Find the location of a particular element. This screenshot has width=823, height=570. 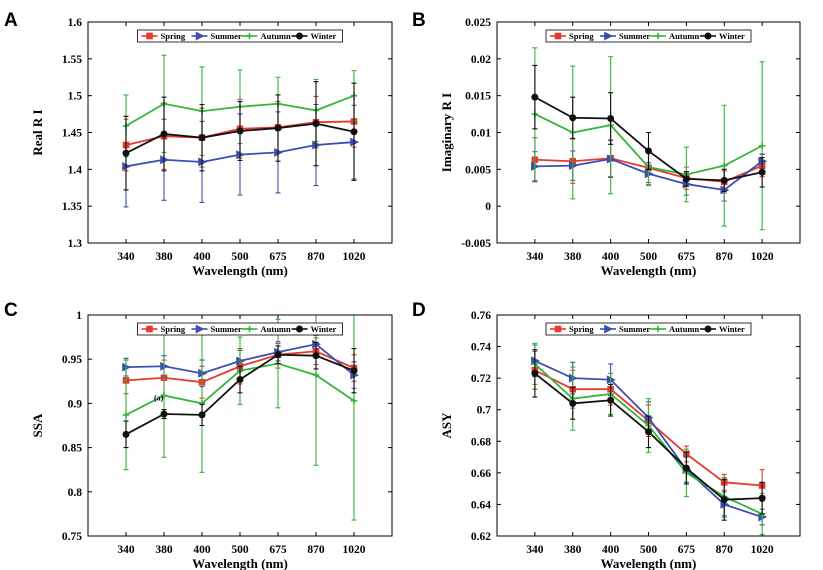

plot-frame is located at coordinates (240, 132).